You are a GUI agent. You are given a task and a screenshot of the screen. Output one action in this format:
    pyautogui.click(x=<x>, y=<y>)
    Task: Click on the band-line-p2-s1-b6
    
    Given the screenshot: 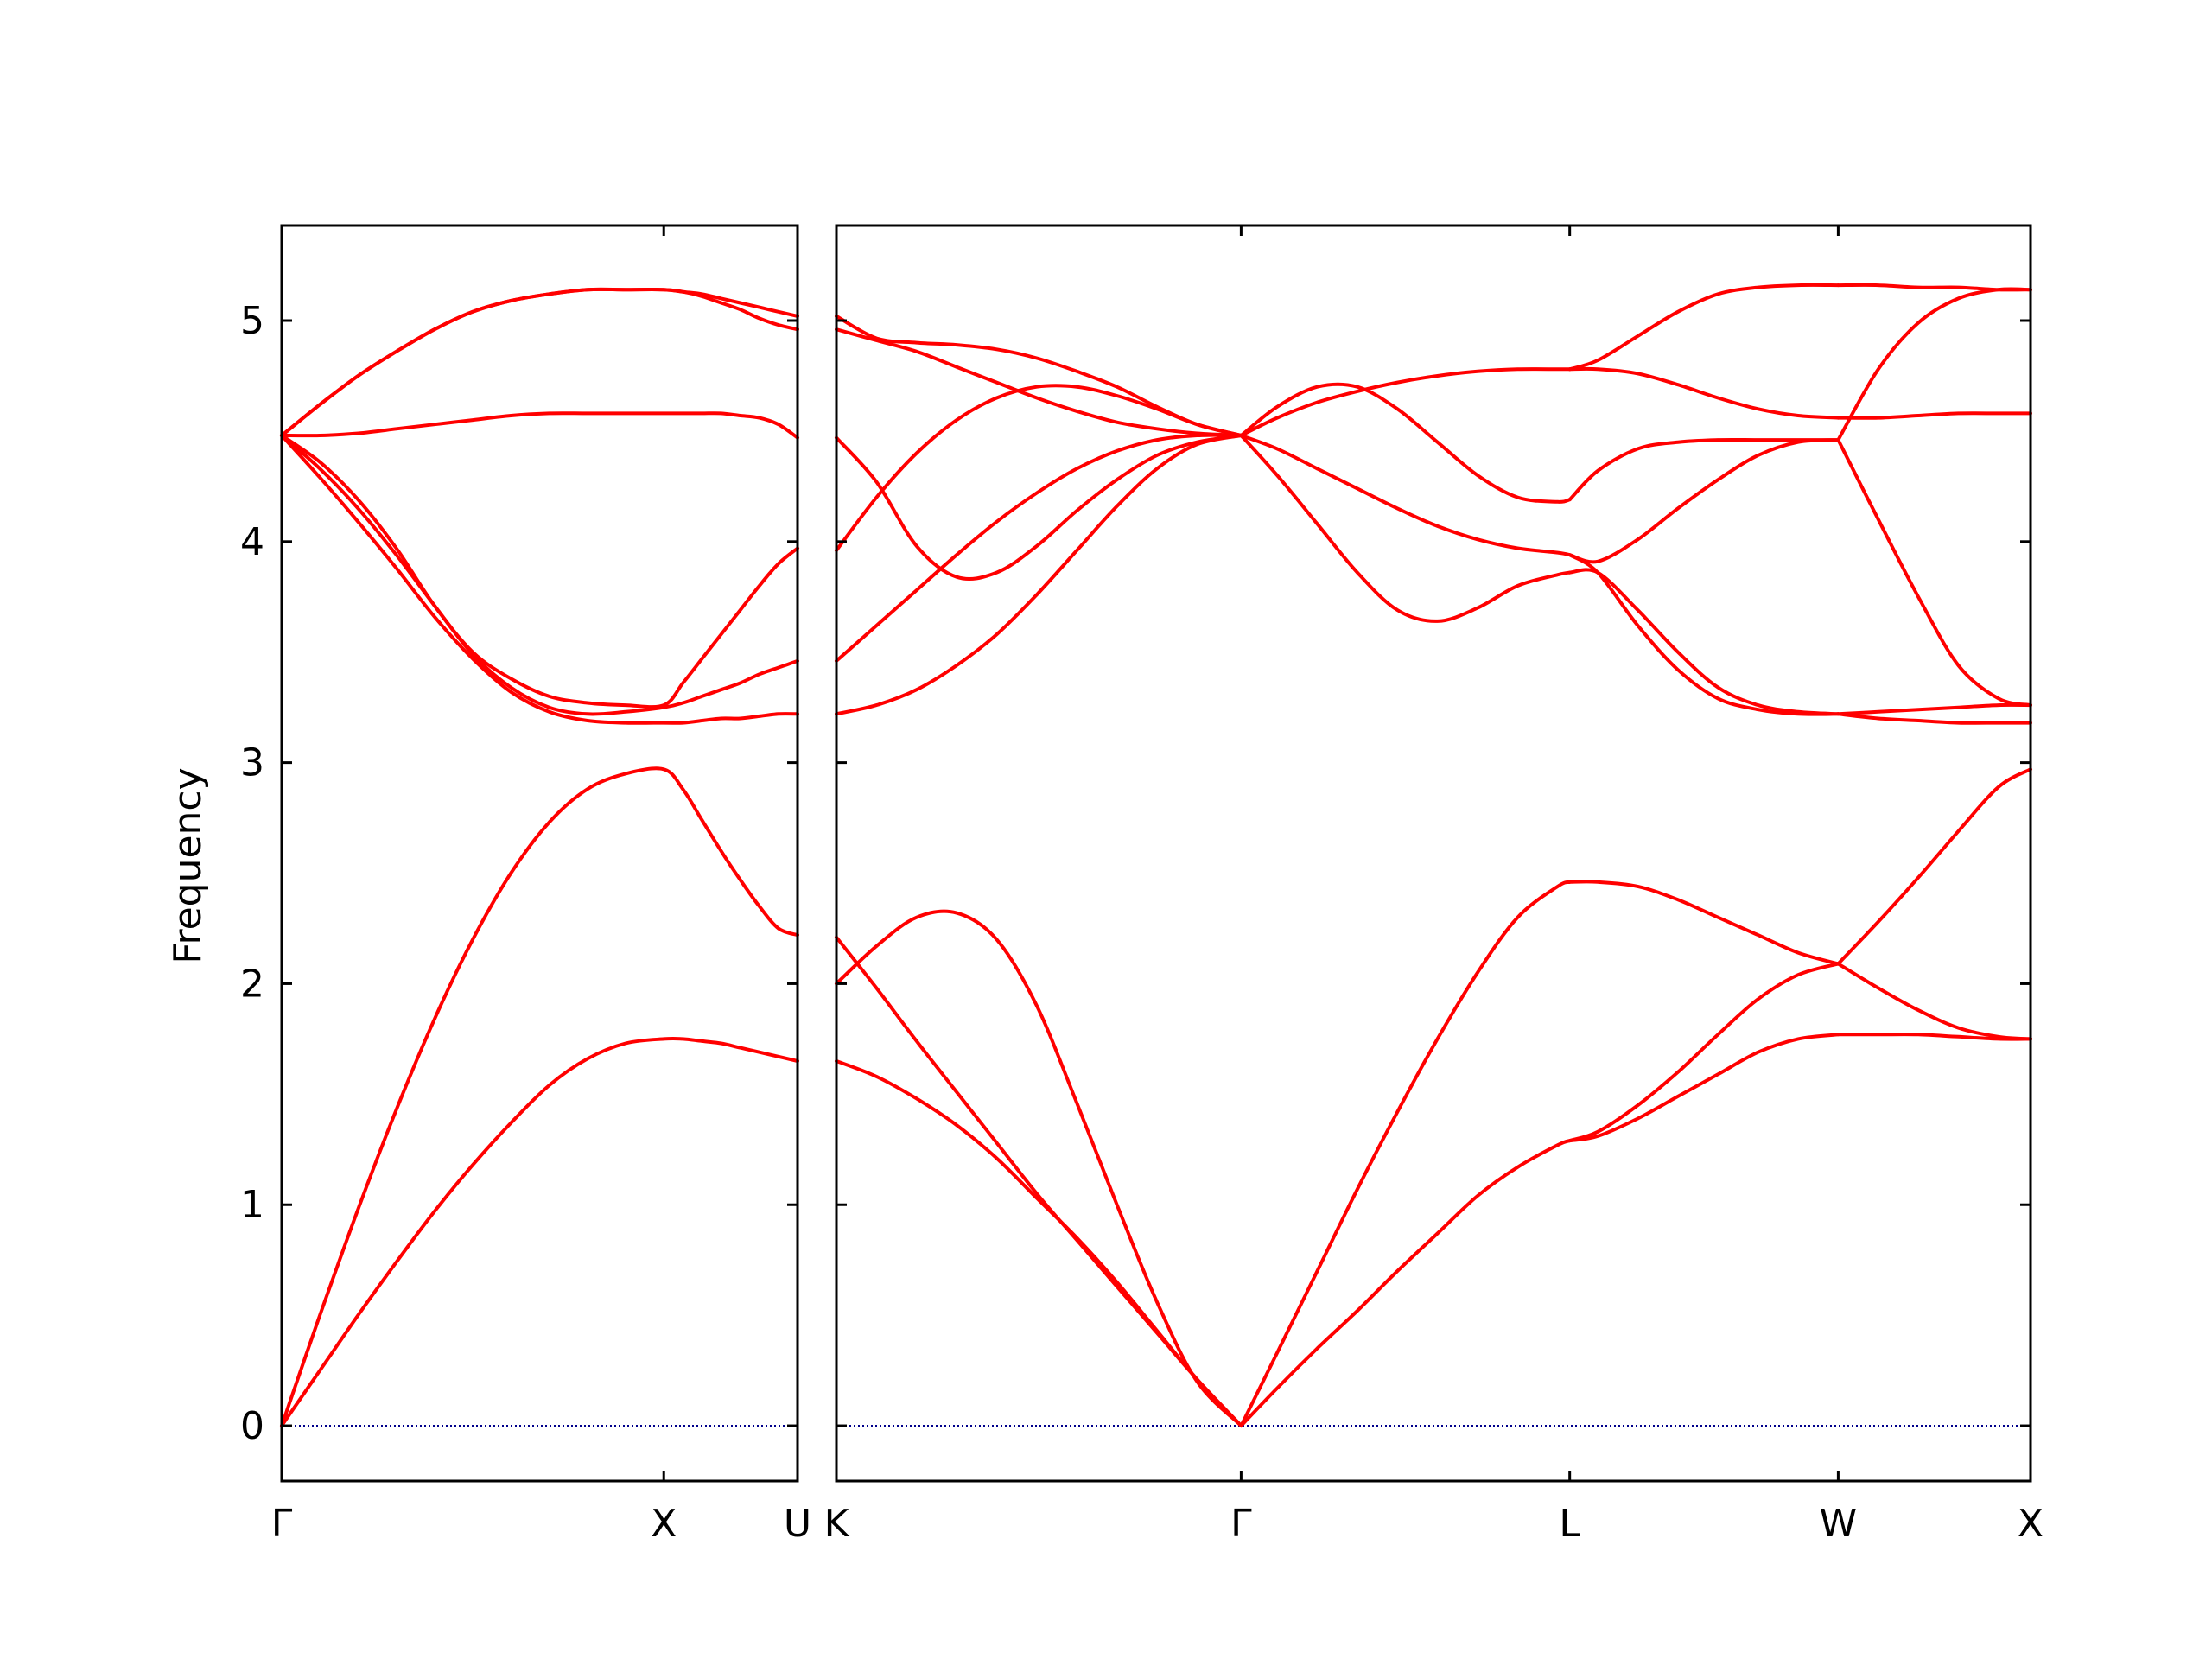 What is the action you would take?
    pyautogui.click(x=1039, y=468)
    